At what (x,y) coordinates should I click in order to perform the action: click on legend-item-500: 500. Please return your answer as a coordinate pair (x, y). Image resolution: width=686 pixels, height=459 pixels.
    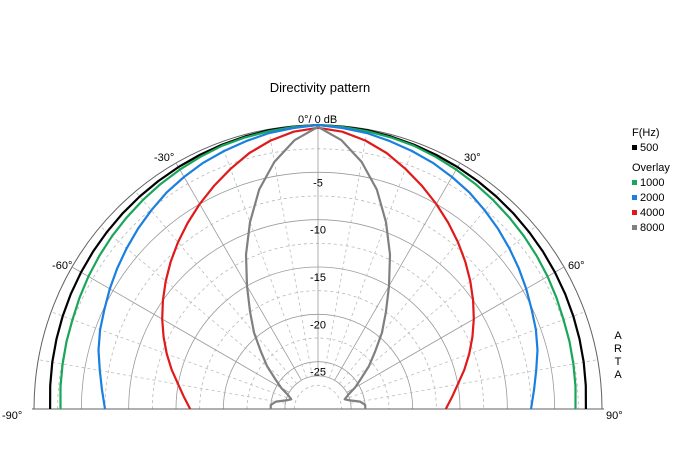
    Looking at the image, I should click on (651, 148).